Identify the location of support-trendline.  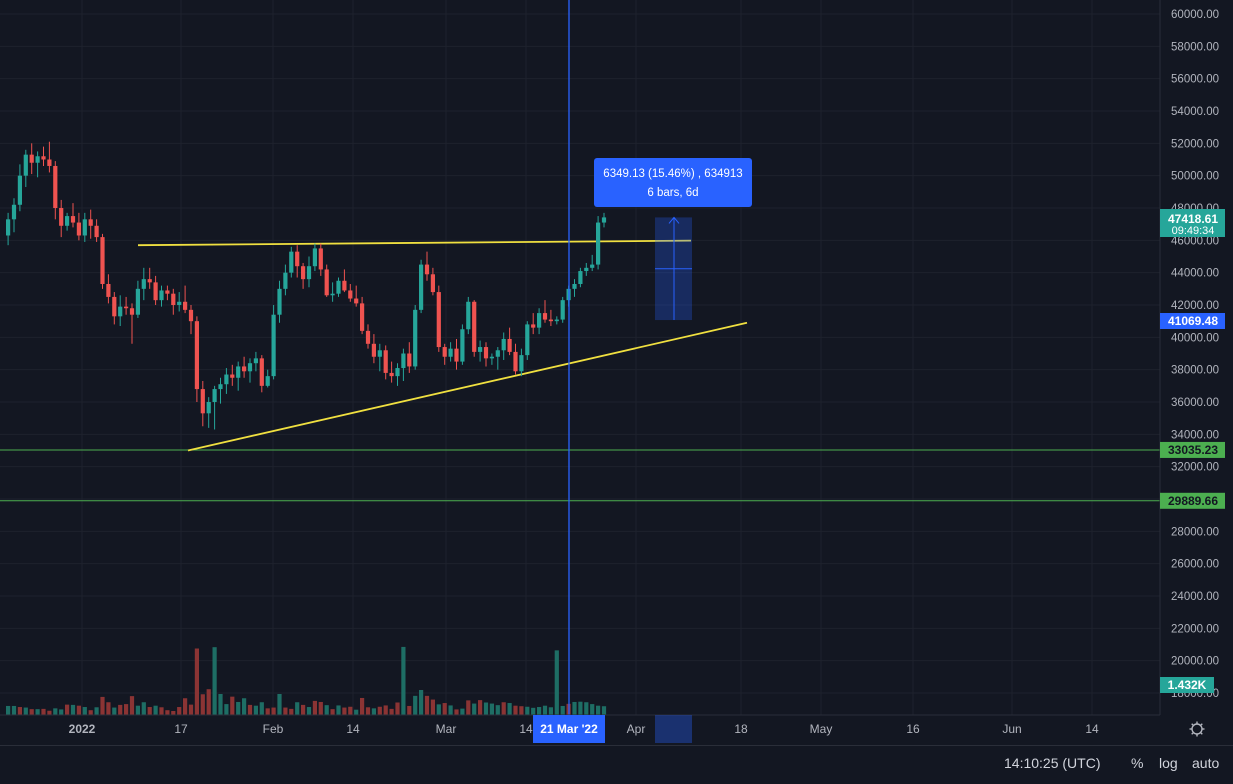
(467, 386).